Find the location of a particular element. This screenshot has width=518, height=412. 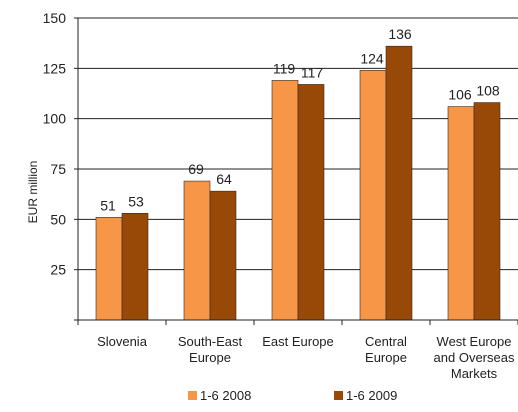

category-label: Central is located at coordinates (386, 341).